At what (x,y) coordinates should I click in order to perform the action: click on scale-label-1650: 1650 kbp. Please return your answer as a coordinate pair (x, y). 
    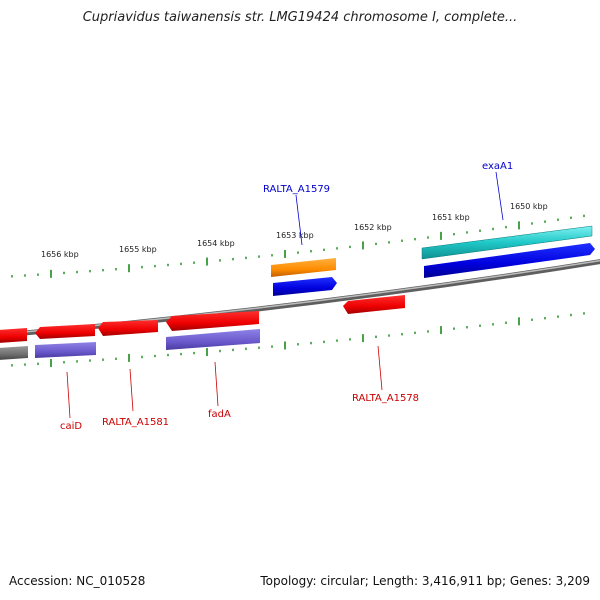
    Looking at the image, I should click on (529, 206).